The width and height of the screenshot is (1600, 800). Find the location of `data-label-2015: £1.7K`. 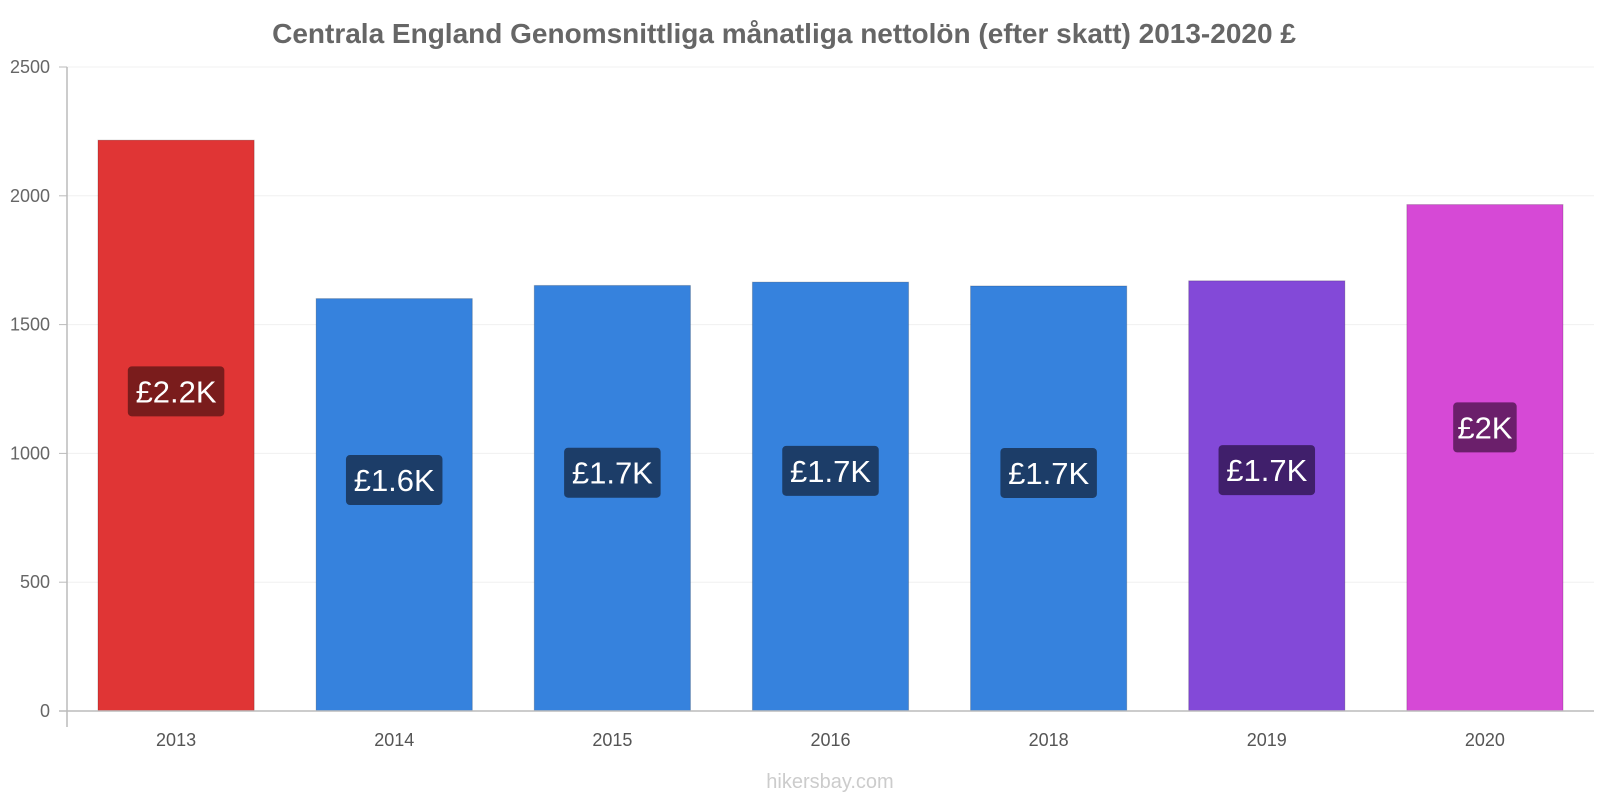

data-label-2015: £1.7K is located at coordinates (612, 473).